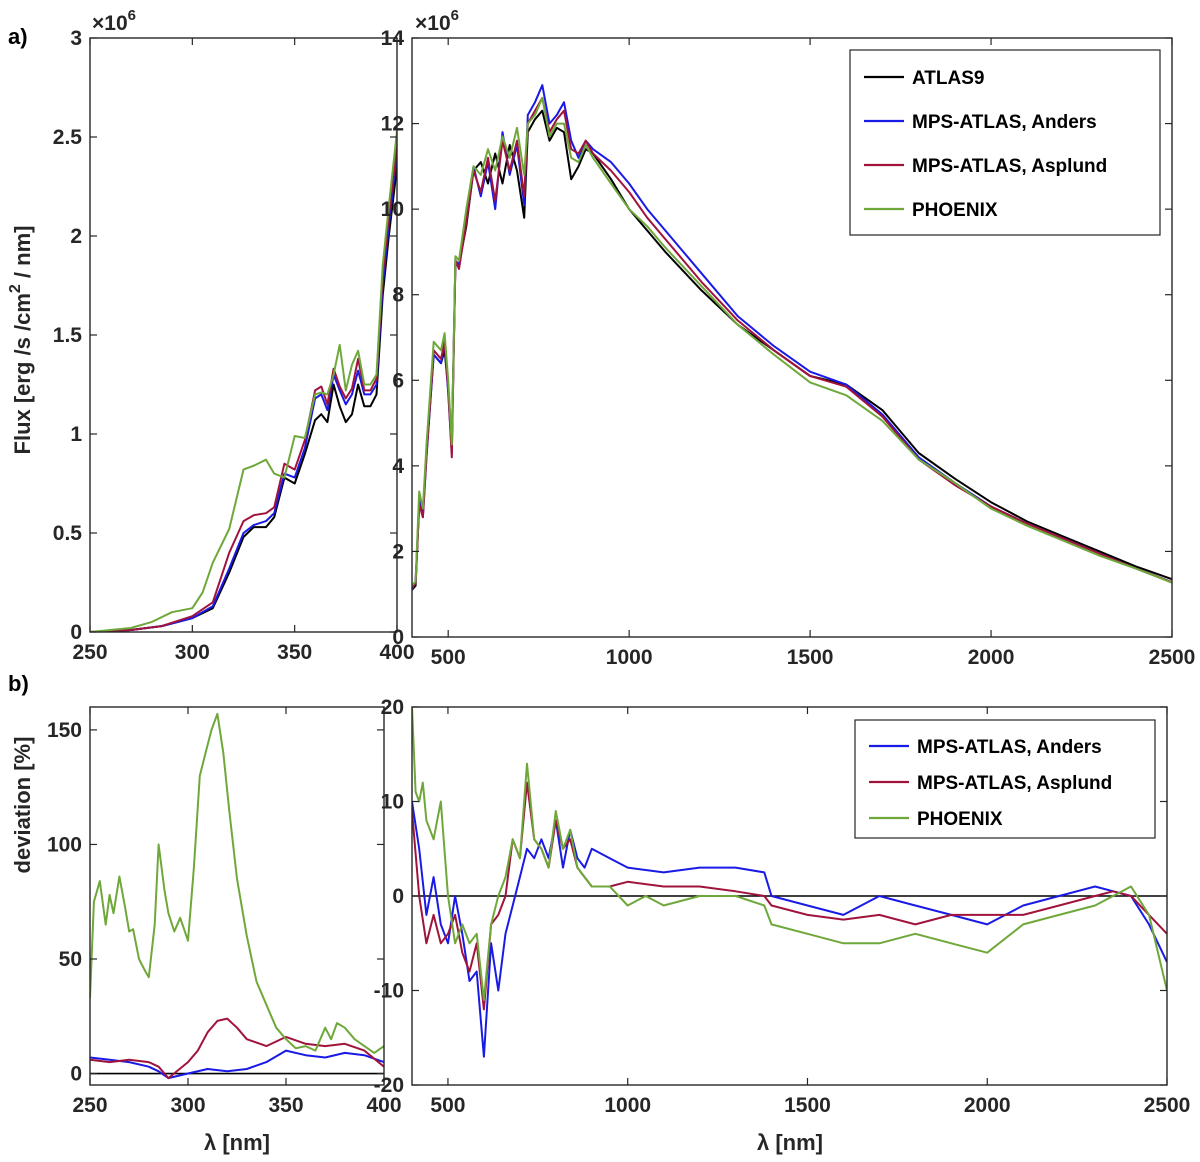  What do you see at coordinates (437, 21) in the screenshot?
I see `a-right-exponent-label: ×10⁶` at bounding box center [437, 21].